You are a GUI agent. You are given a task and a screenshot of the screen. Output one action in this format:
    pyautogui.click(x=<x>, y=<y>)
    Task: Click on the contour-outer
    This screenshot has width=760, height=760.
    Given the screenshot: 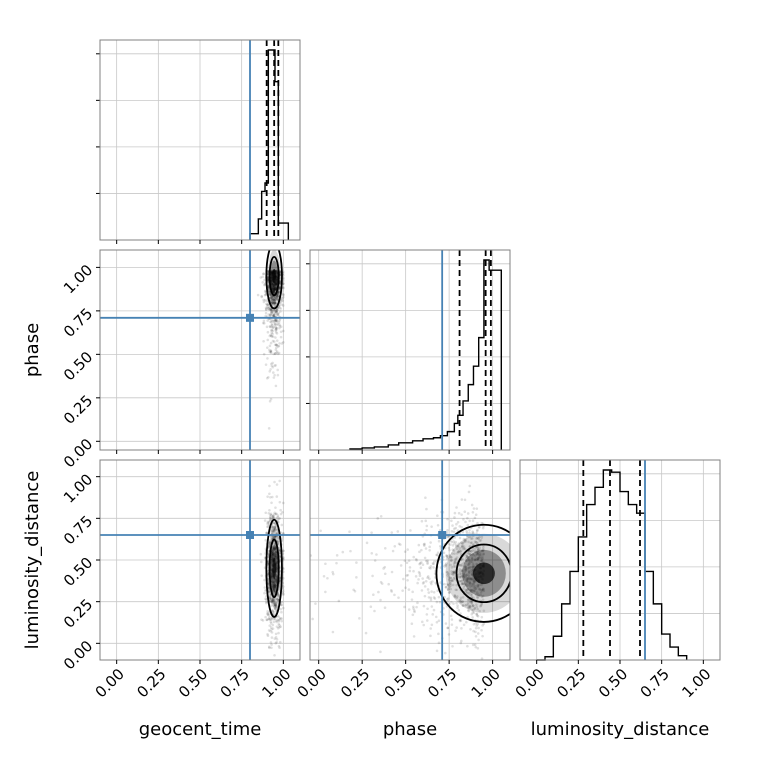 What is the action you would take?
    pyautogui.click(x=274, y=568)
    